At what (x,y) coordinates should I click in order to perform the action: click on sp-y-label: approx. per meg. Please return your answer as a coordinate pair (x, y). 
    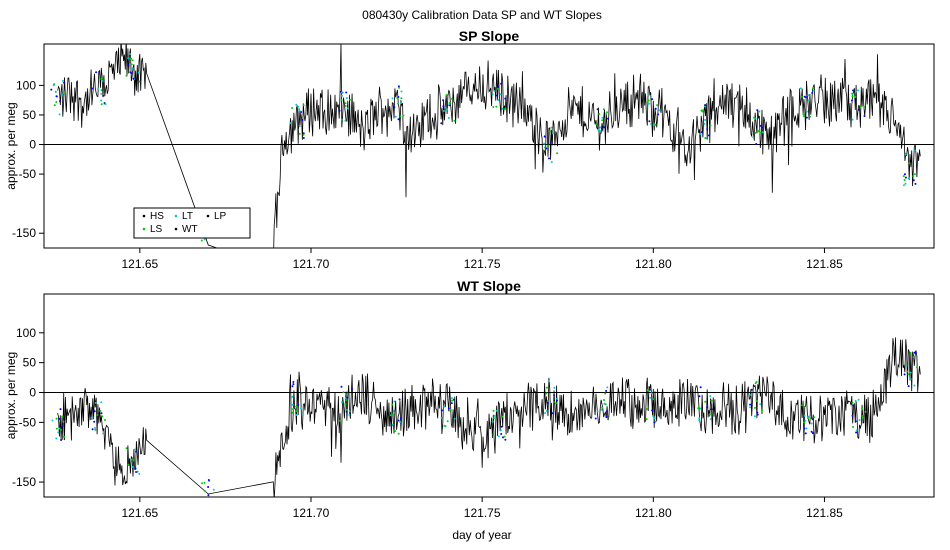
    Looking at the image, I should click on (11, 145).